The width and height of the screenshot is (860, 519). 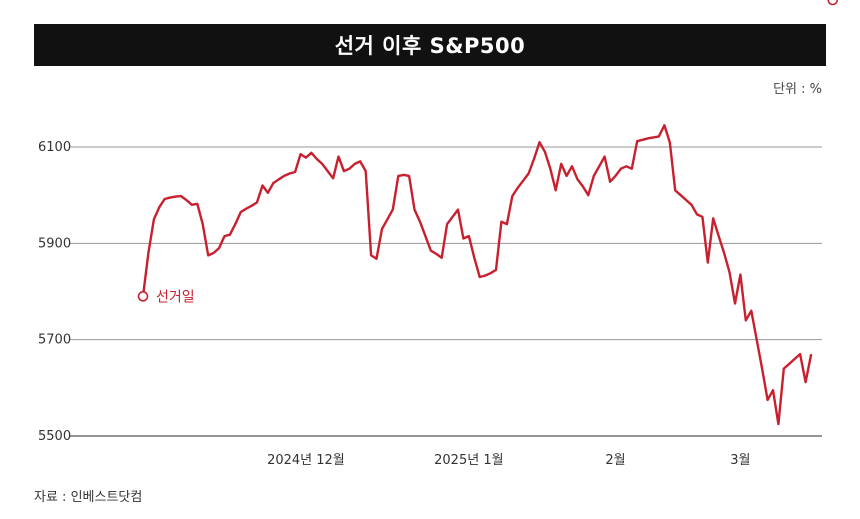 I want to click on y-tick-label: 5700, so click(x=54, y=340).